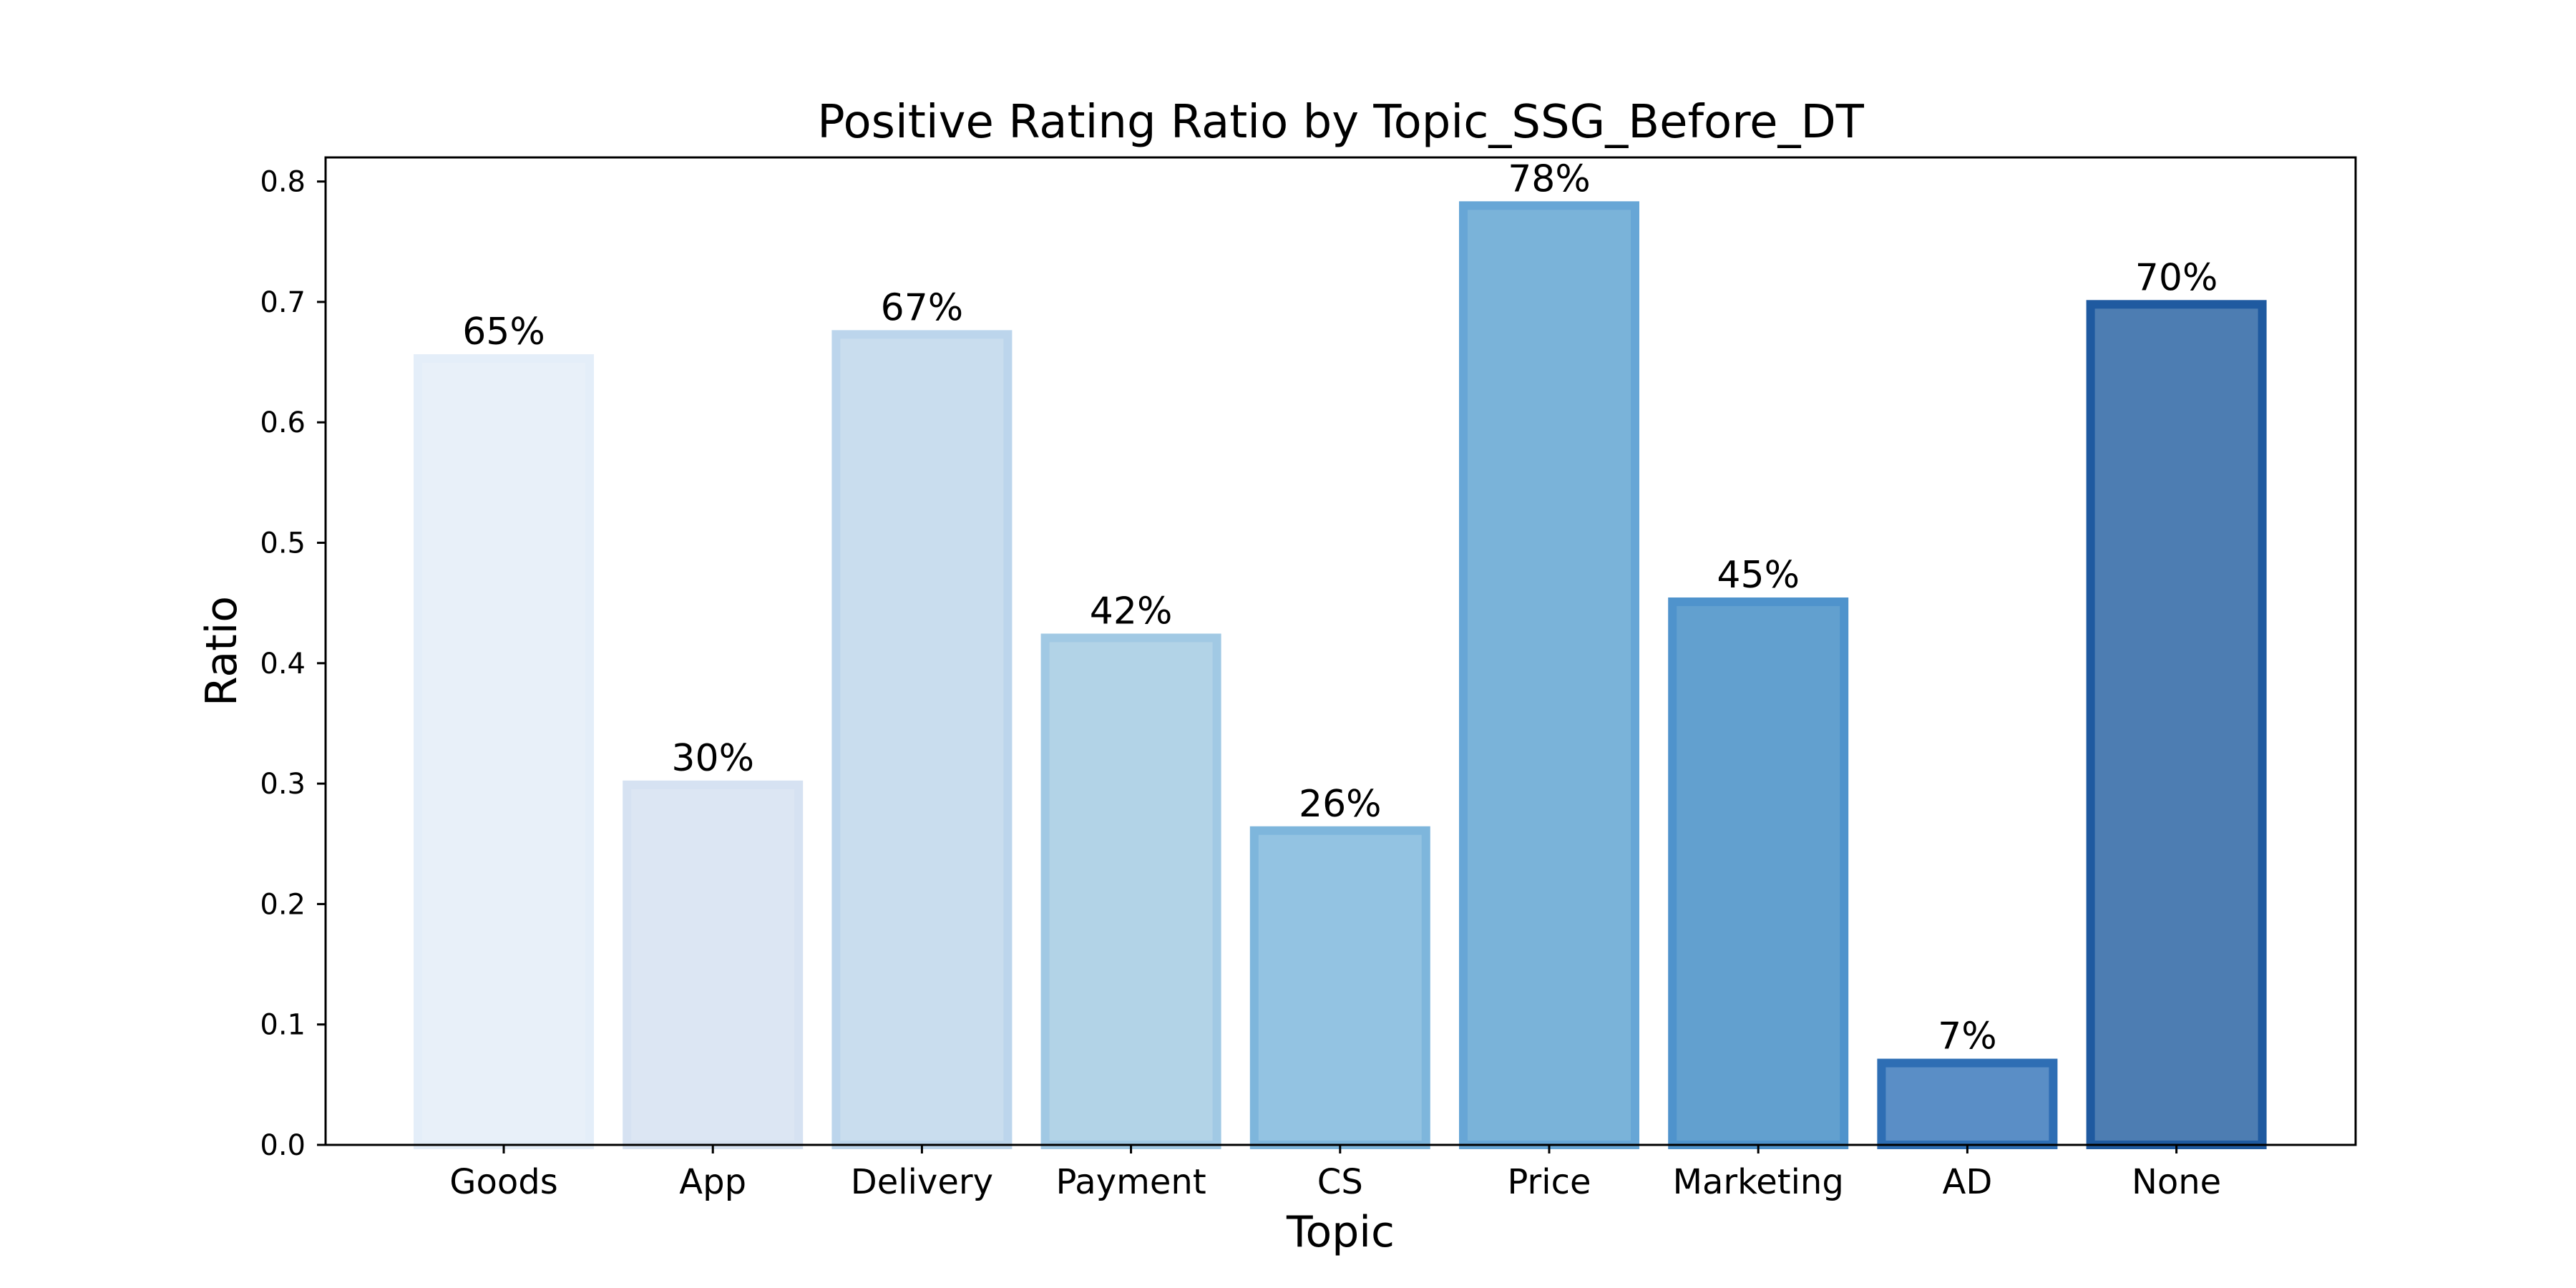 Image resolution: width=2576 pixels, height=1288 pixels. Describe the element at coordinates (283, 784) in the screenshot. I see `y-tick-label: 0.3` at that location.